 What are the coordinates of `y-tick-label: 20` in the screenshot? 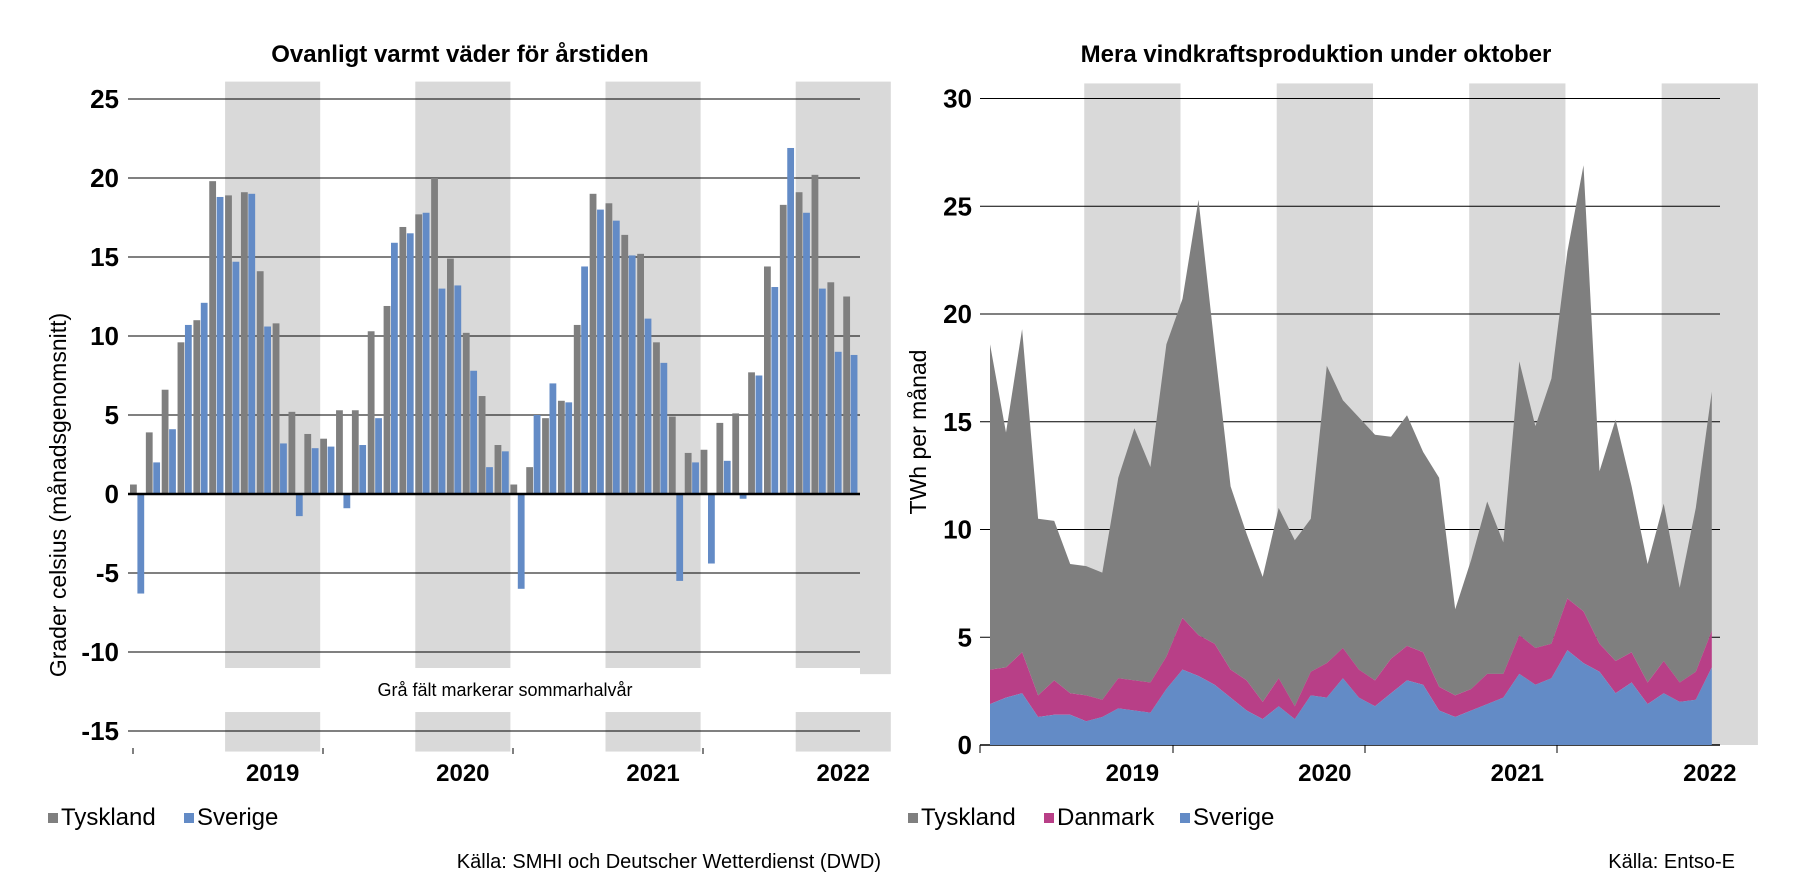 It's located at (957, 314).